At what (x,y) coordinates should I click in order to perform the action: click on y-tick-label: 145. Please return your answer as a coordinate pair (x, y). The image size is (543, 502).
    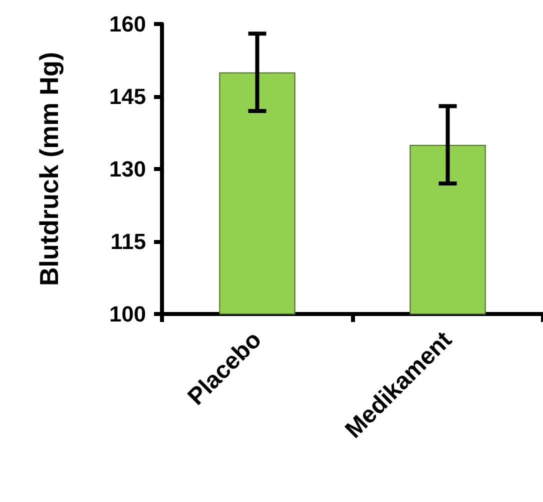
    Looking at the image, I should click on (127, 96).